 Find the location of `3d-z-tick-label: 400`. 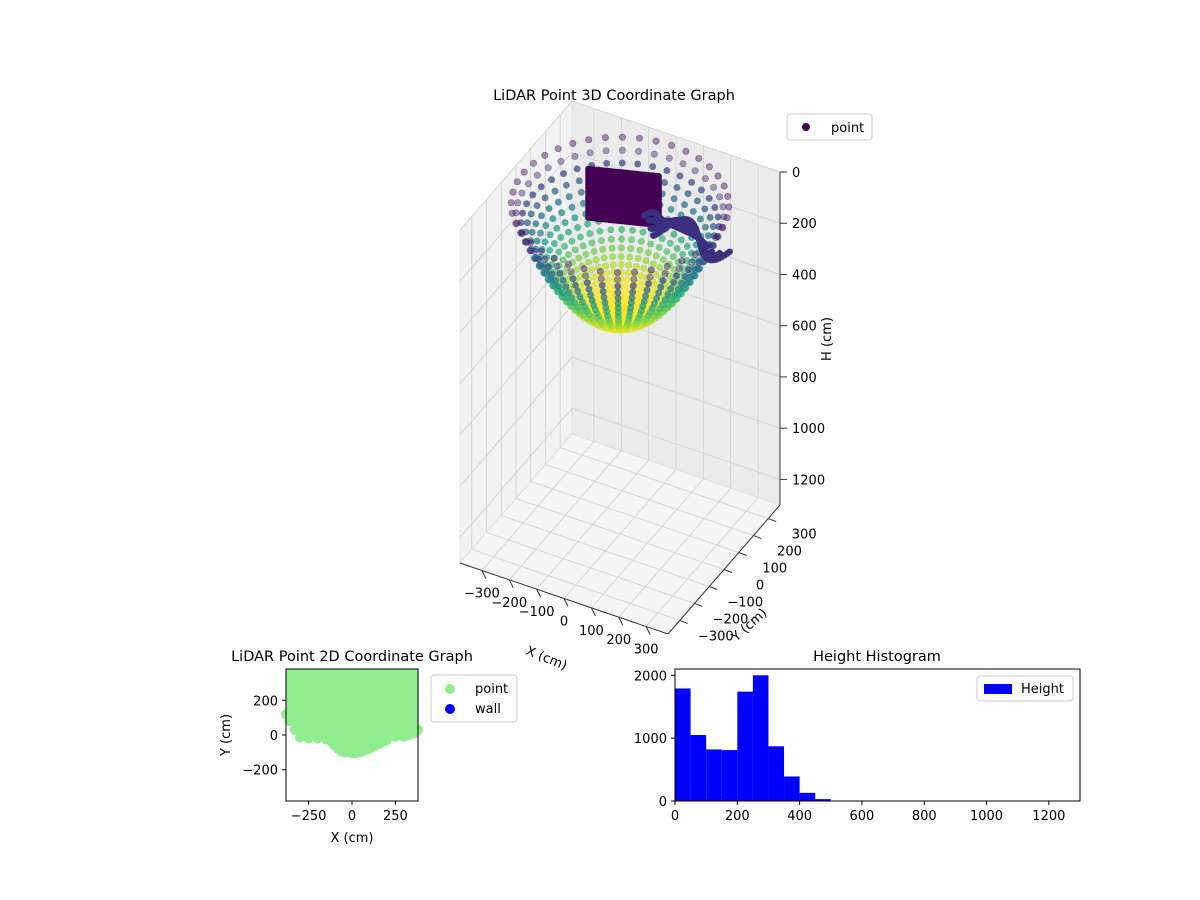

3d-z-tick-label: 400 is located at coordinates (804, 275).